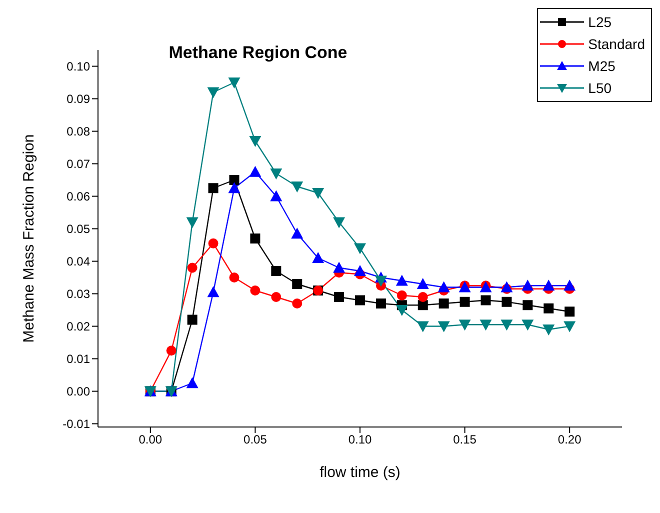  I want to click on x-tick-label: 0.15, so click(465, 439).